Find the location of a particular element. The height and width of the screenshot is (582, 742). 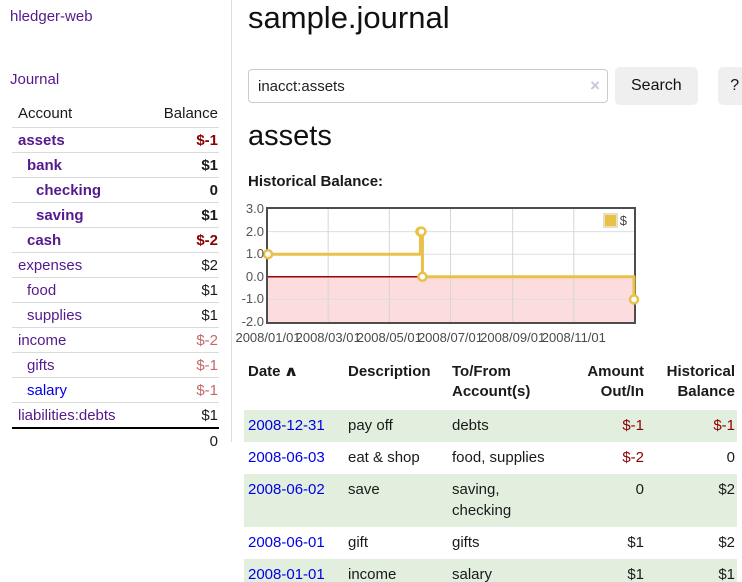

account-heading: assets is located at coordinates (290, 136).